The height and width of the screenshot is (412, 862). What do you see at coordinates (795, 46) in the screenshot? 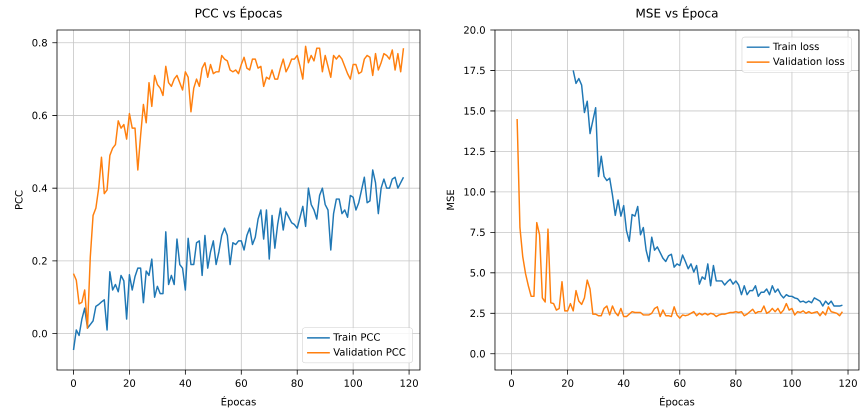
I see `legend-label: Train loss` at bounding box center [795, 46].